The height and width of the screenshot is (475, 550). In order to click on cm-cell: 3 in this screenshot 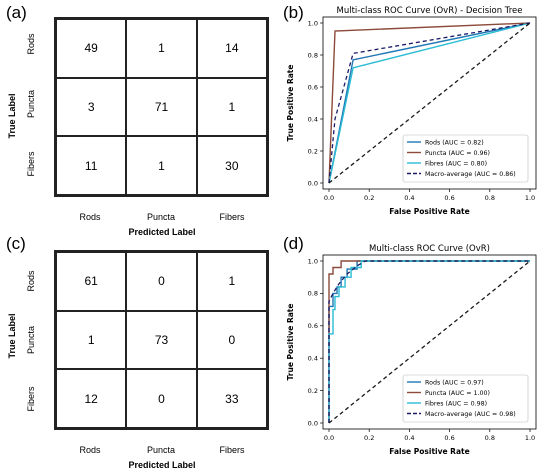, I will do `click(91, 107)`.